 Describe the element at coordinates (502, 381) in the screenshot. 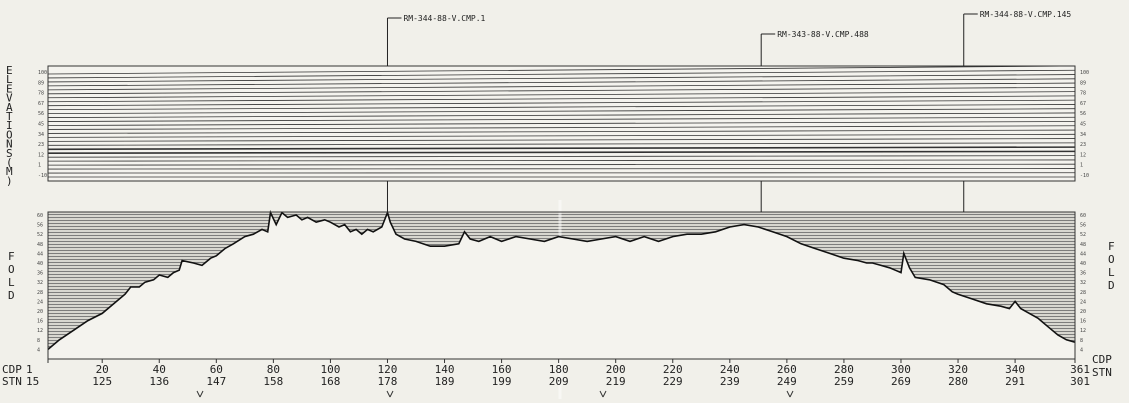

I see `stn-tick-label: 199` at that location.